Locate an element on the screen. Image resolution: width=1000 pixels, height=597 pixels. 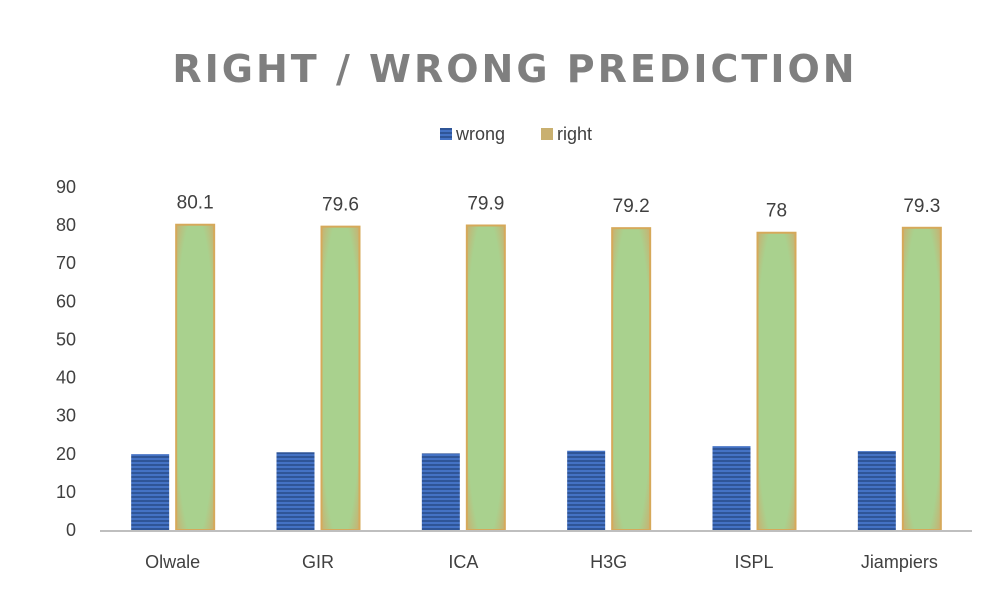
y-tick-label: 60 is located at coordinates (66, 301).